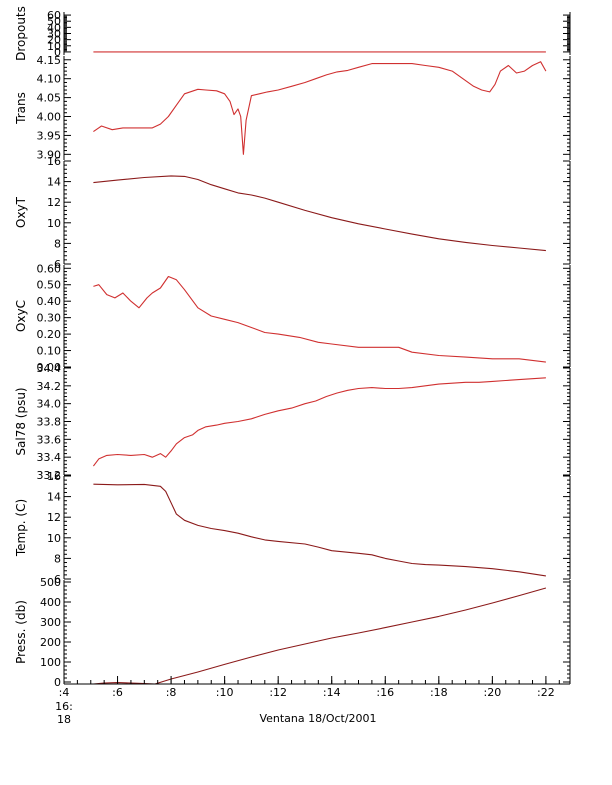 This screenshot has height=785, width=612. I want to click on x-tick-label: :4, so click(64, 692).